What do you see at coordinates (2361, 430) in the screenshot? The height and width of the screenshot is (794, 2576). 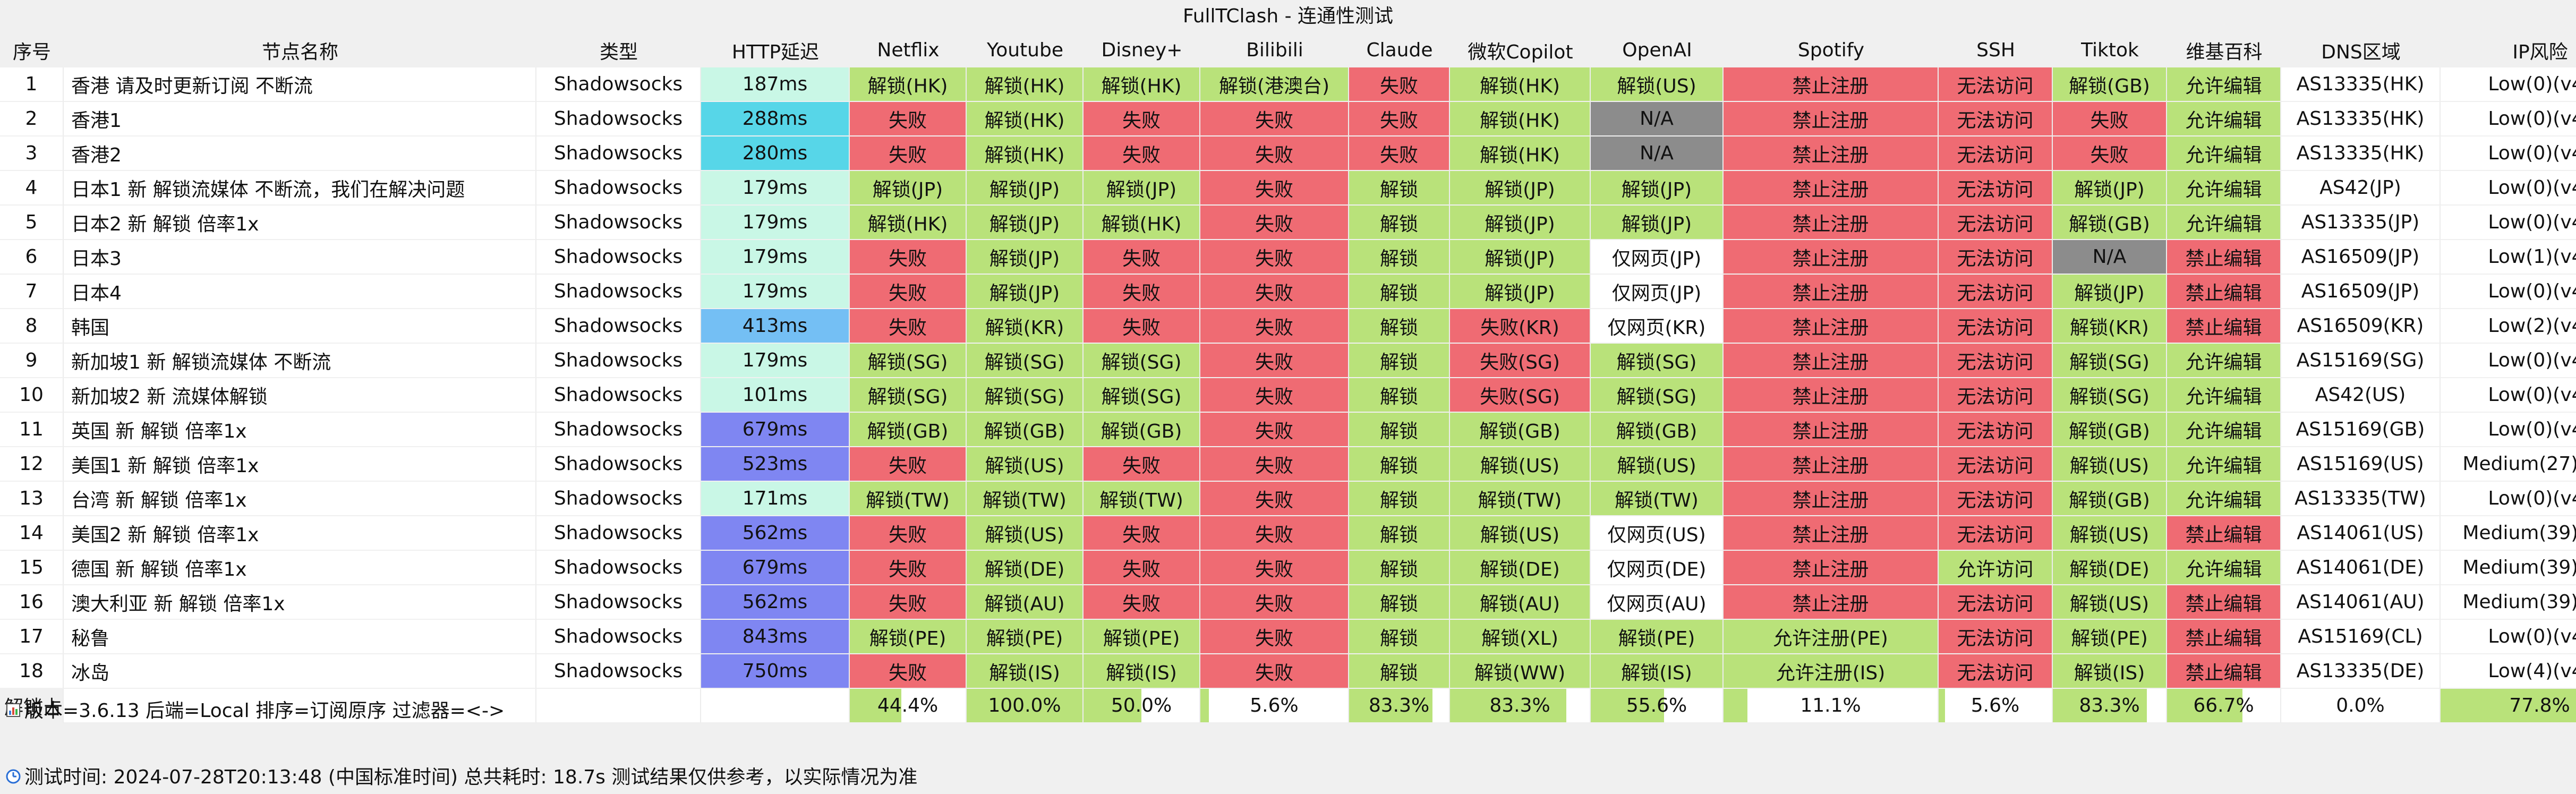 I see `table-cell: AS15169(GB)` at bounding box center [2361, 430].